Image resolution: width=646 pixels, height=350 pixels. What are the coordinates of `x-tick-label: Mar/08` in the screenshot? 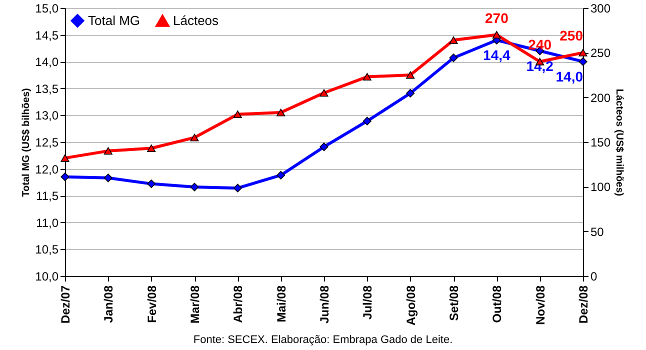 It's located at (195, 304).